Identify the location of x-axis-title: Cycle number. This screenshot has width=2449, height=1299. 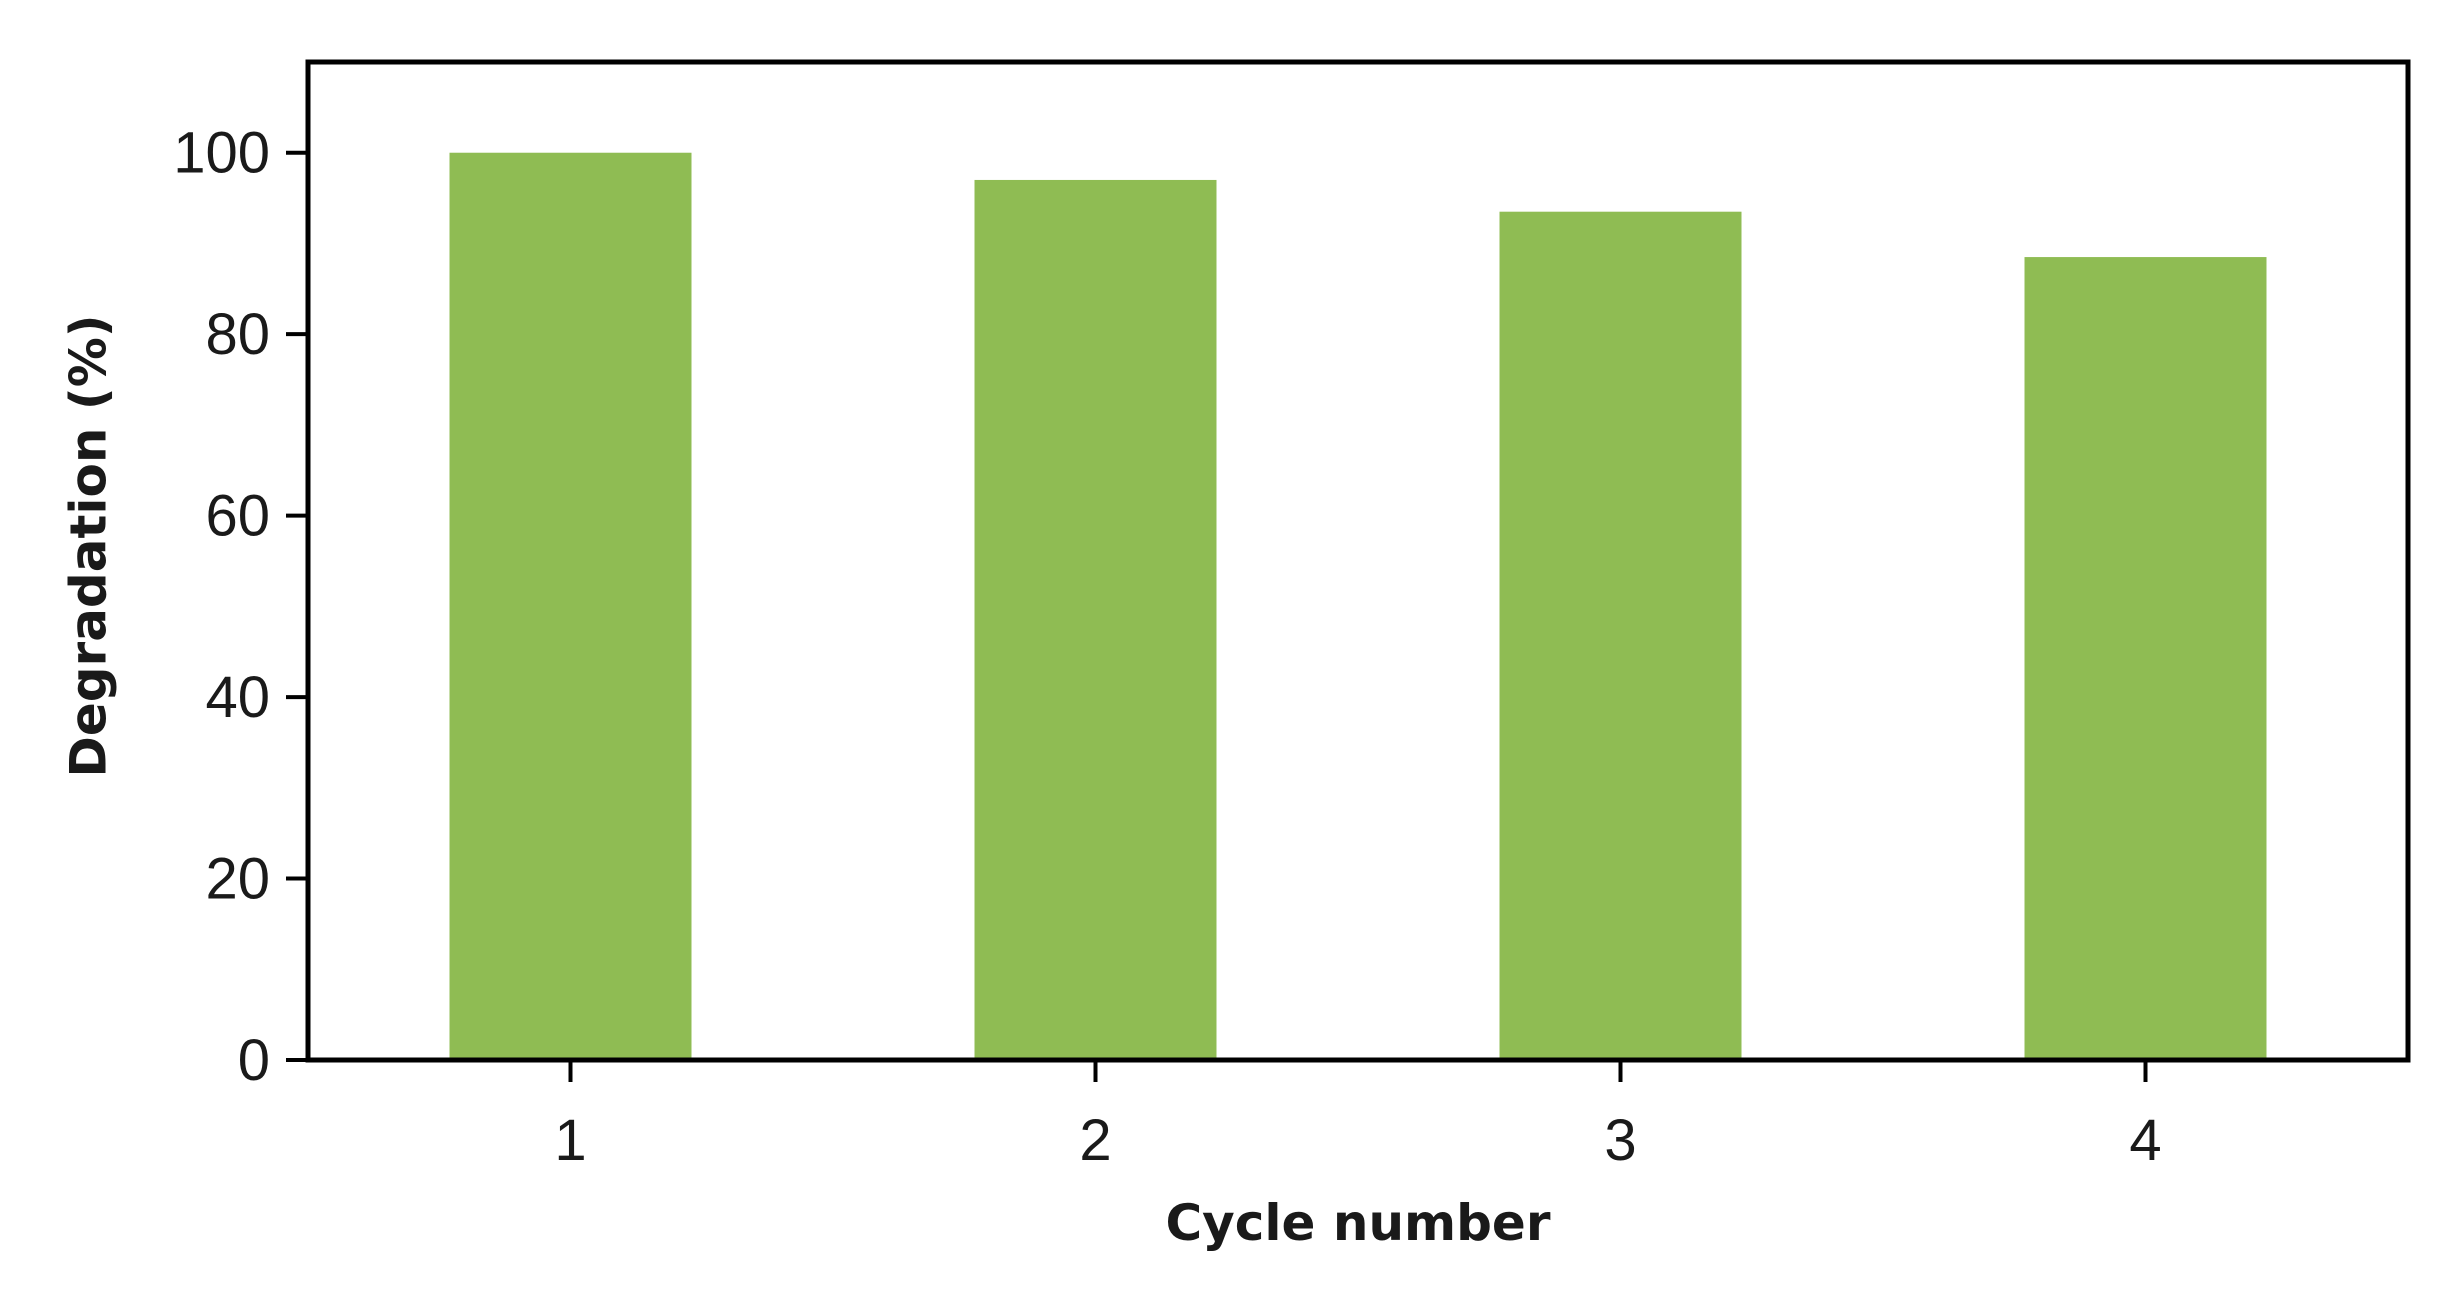
(1357, 1223).